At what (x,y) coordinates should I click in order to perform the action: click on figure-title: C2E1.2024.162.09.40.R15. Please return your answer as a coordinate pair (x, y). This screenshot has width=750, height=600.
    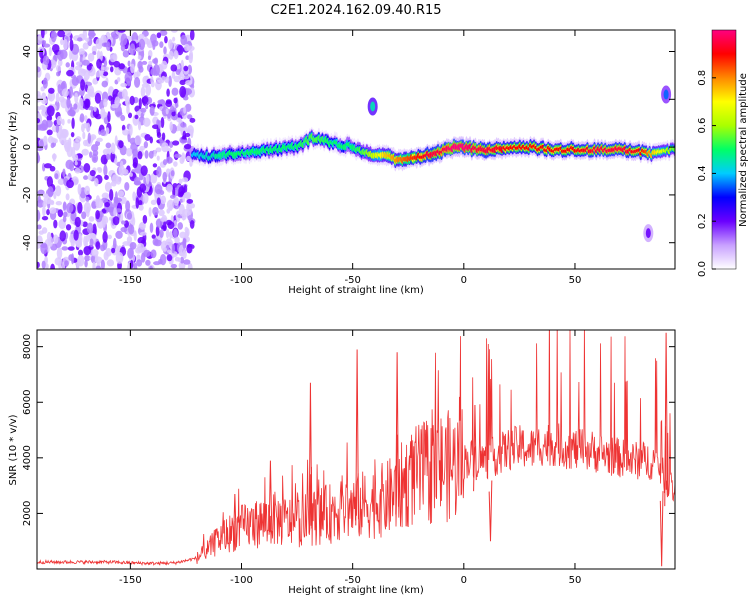
    Looking at the image, I should click on (355, 10).